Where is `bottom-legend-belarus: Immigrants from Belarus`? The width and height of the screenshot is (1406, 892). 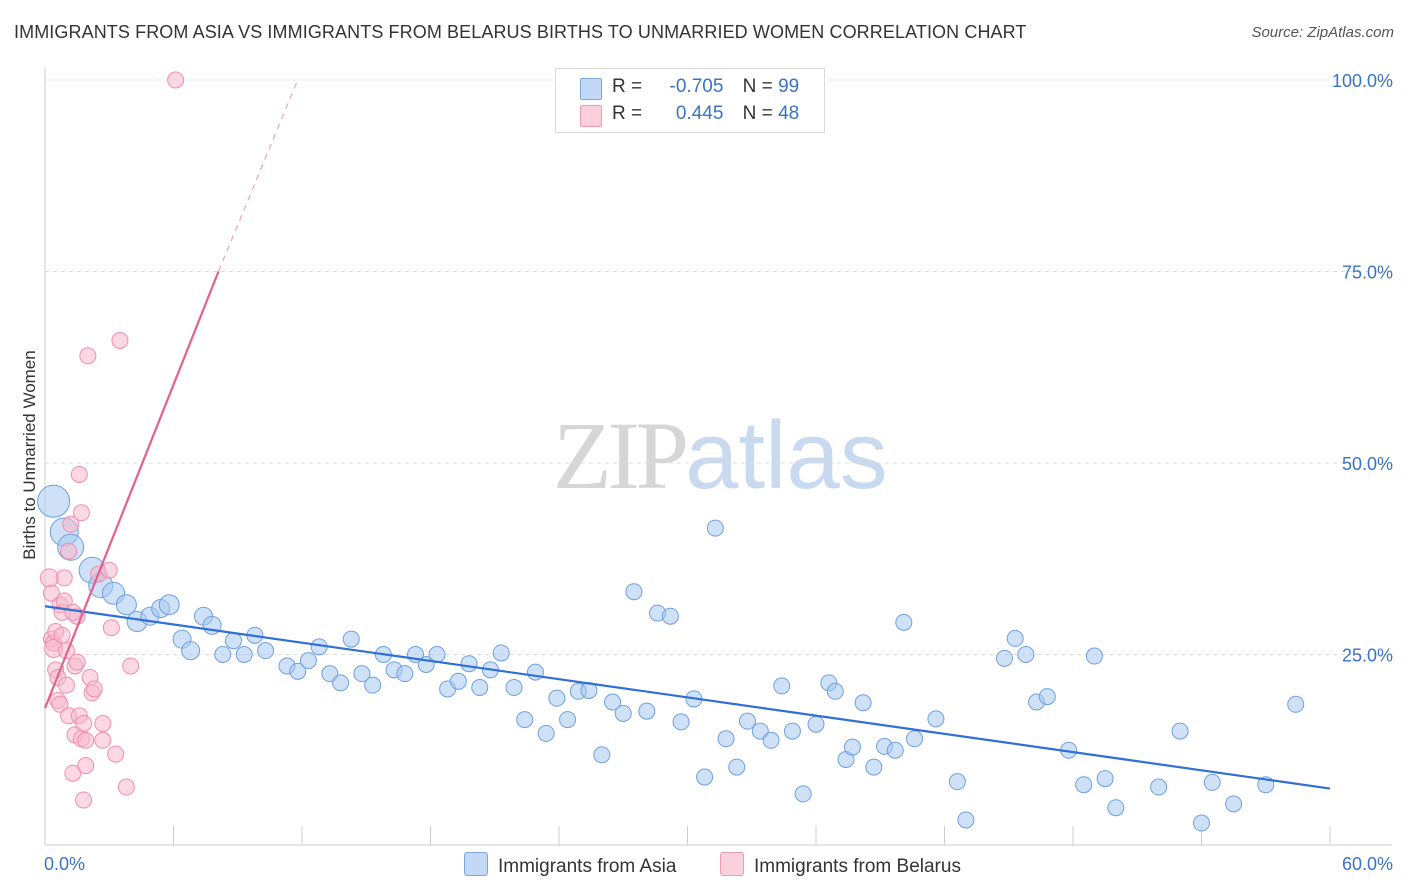
bottom-legend-belarus: Immigrants from Belarus is located at coordinates (840, 865).